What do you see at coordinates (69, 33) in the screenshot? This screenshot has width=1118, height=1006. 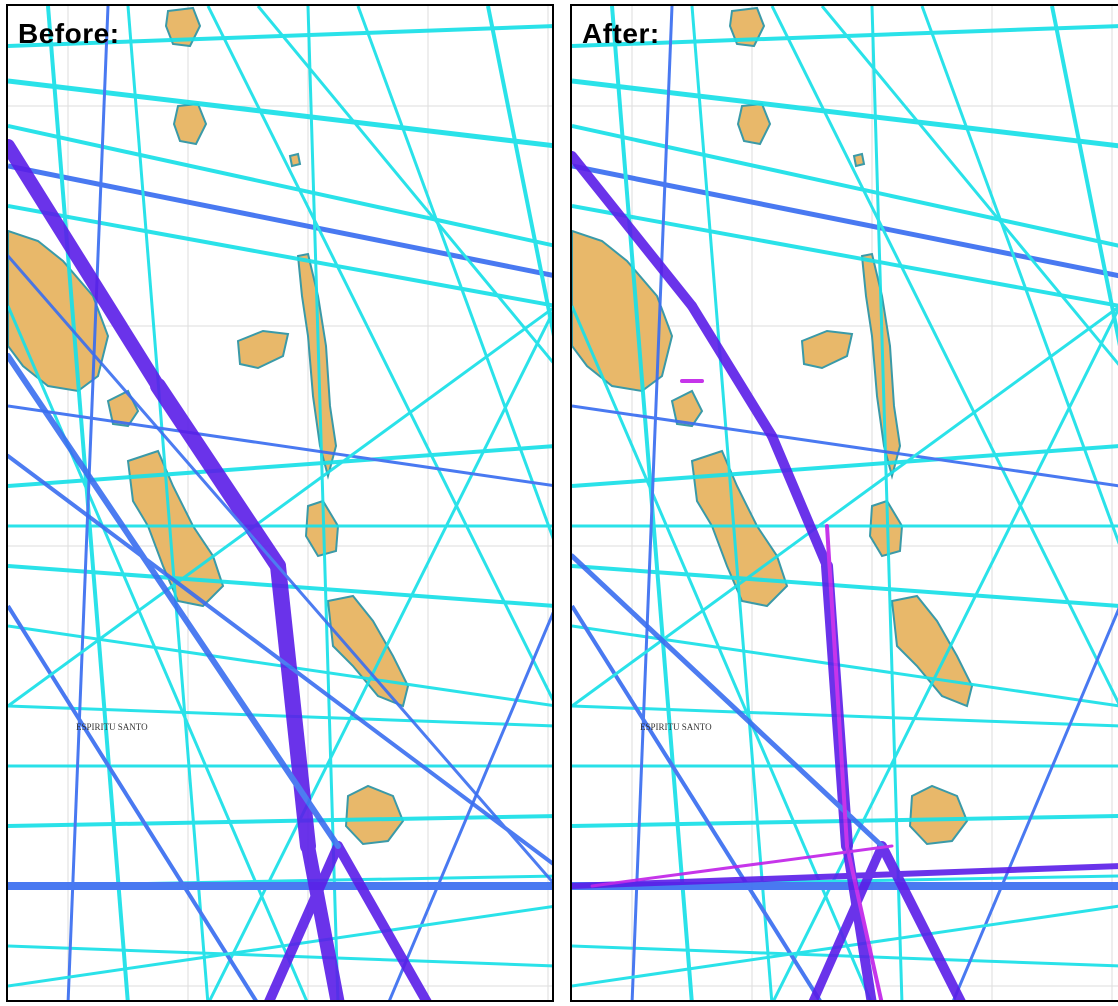 I see `panel-label-before: Before:` at bounding box center [69, 33].